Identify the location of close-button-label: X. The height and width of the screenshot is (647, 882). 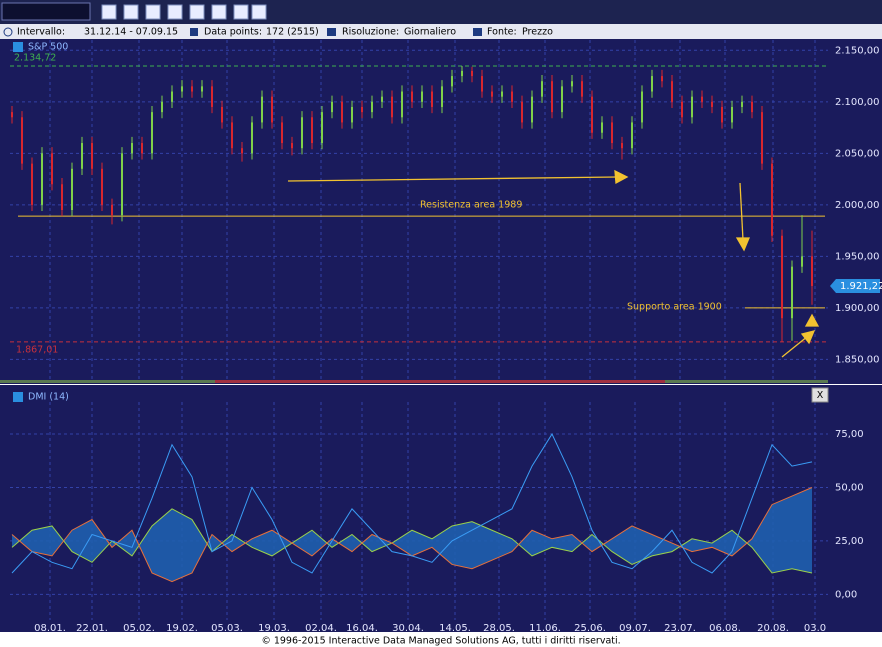
(820, 395).